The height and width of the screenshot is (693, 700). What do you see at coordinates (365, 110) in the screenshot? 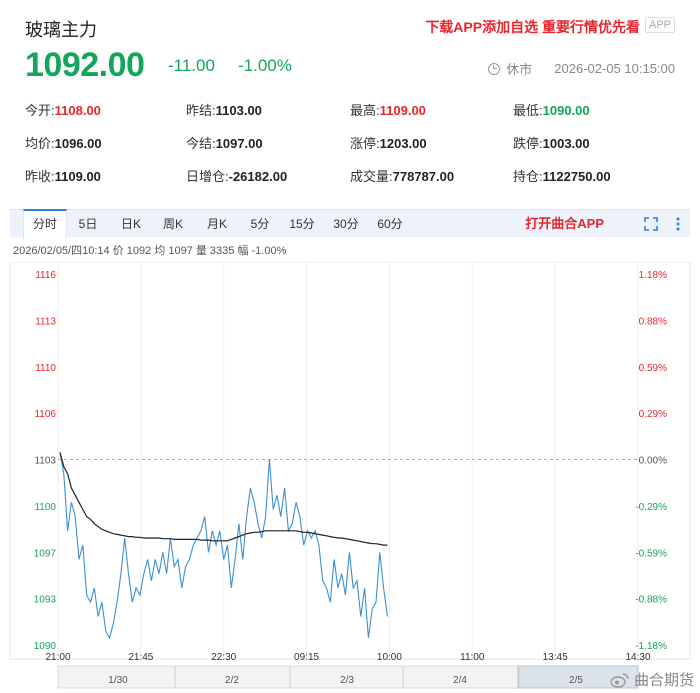
I see `stat-label: 最高:` at bounding box center [365, 110].